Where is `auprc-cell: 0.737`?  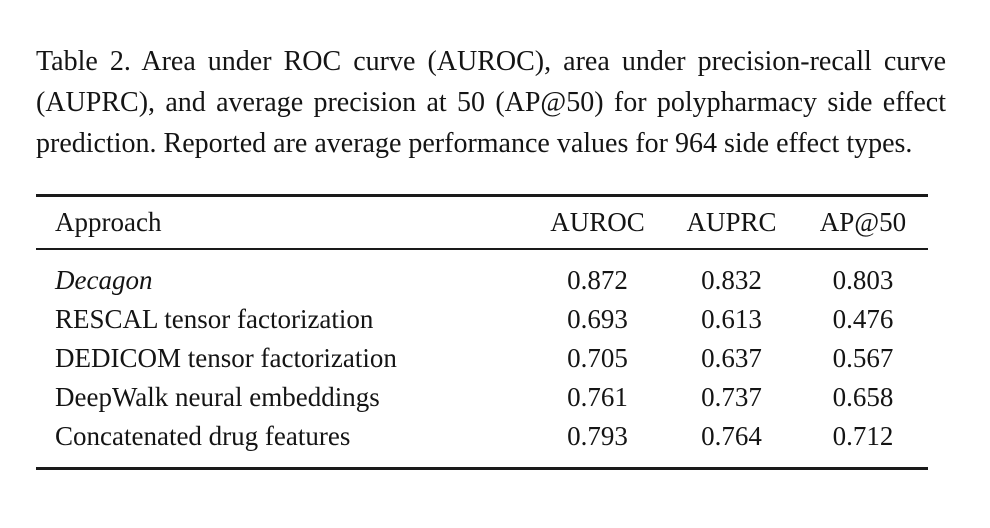 auprc-cell: 0.737 is located at coordinates (731, 397).